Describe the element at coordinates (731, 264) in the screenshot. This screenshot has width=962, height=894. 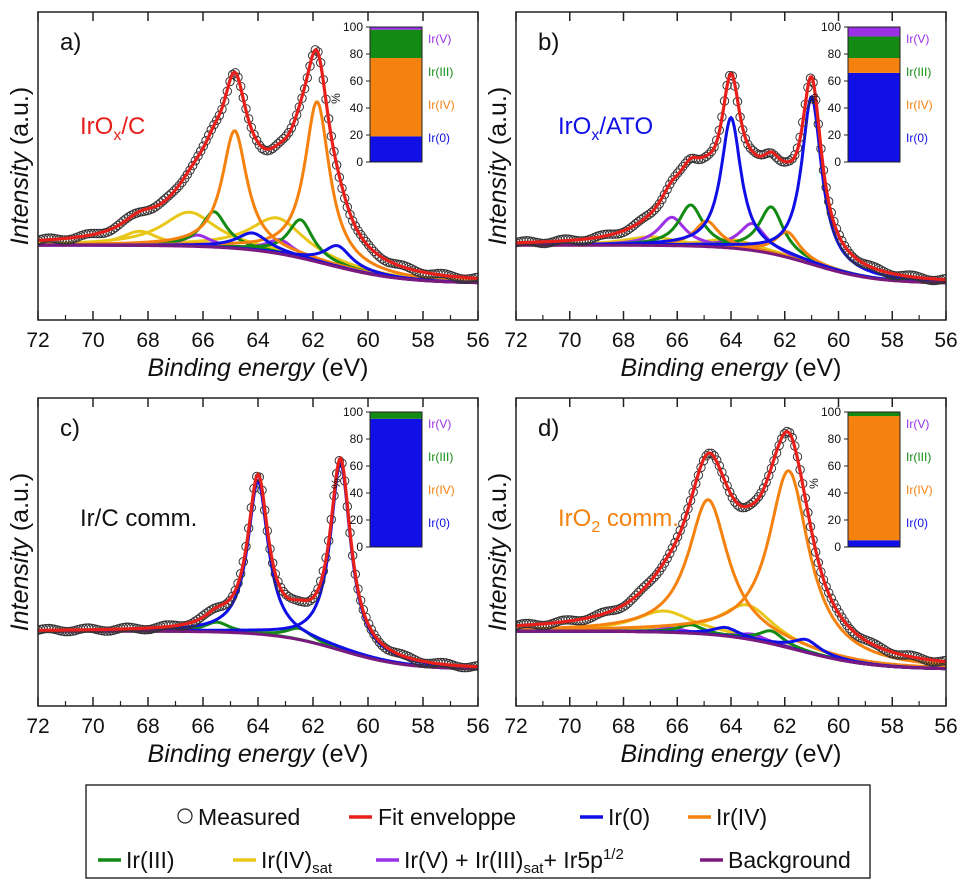
I see `background-curve` at that location.